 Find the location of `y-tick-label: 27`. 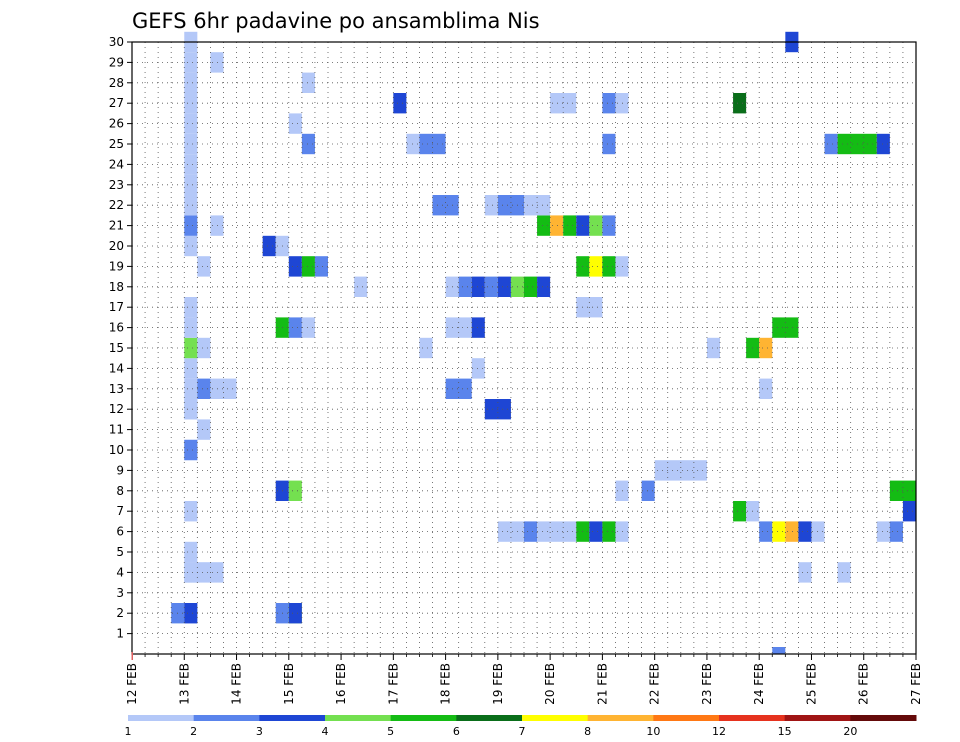

y-tick-label: 27 is located at coordinates (116, 103).